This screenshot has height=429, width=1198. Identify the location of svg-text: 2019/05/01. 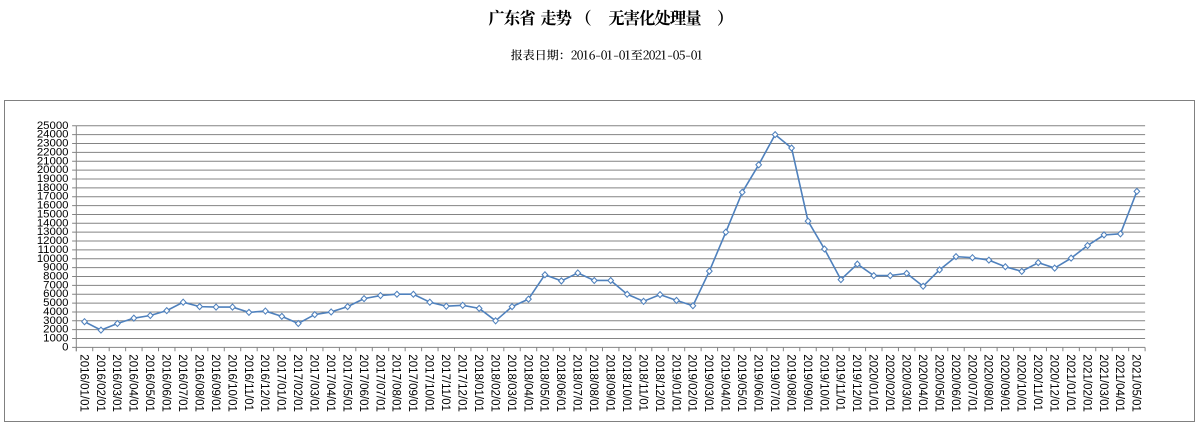
(741, 383).